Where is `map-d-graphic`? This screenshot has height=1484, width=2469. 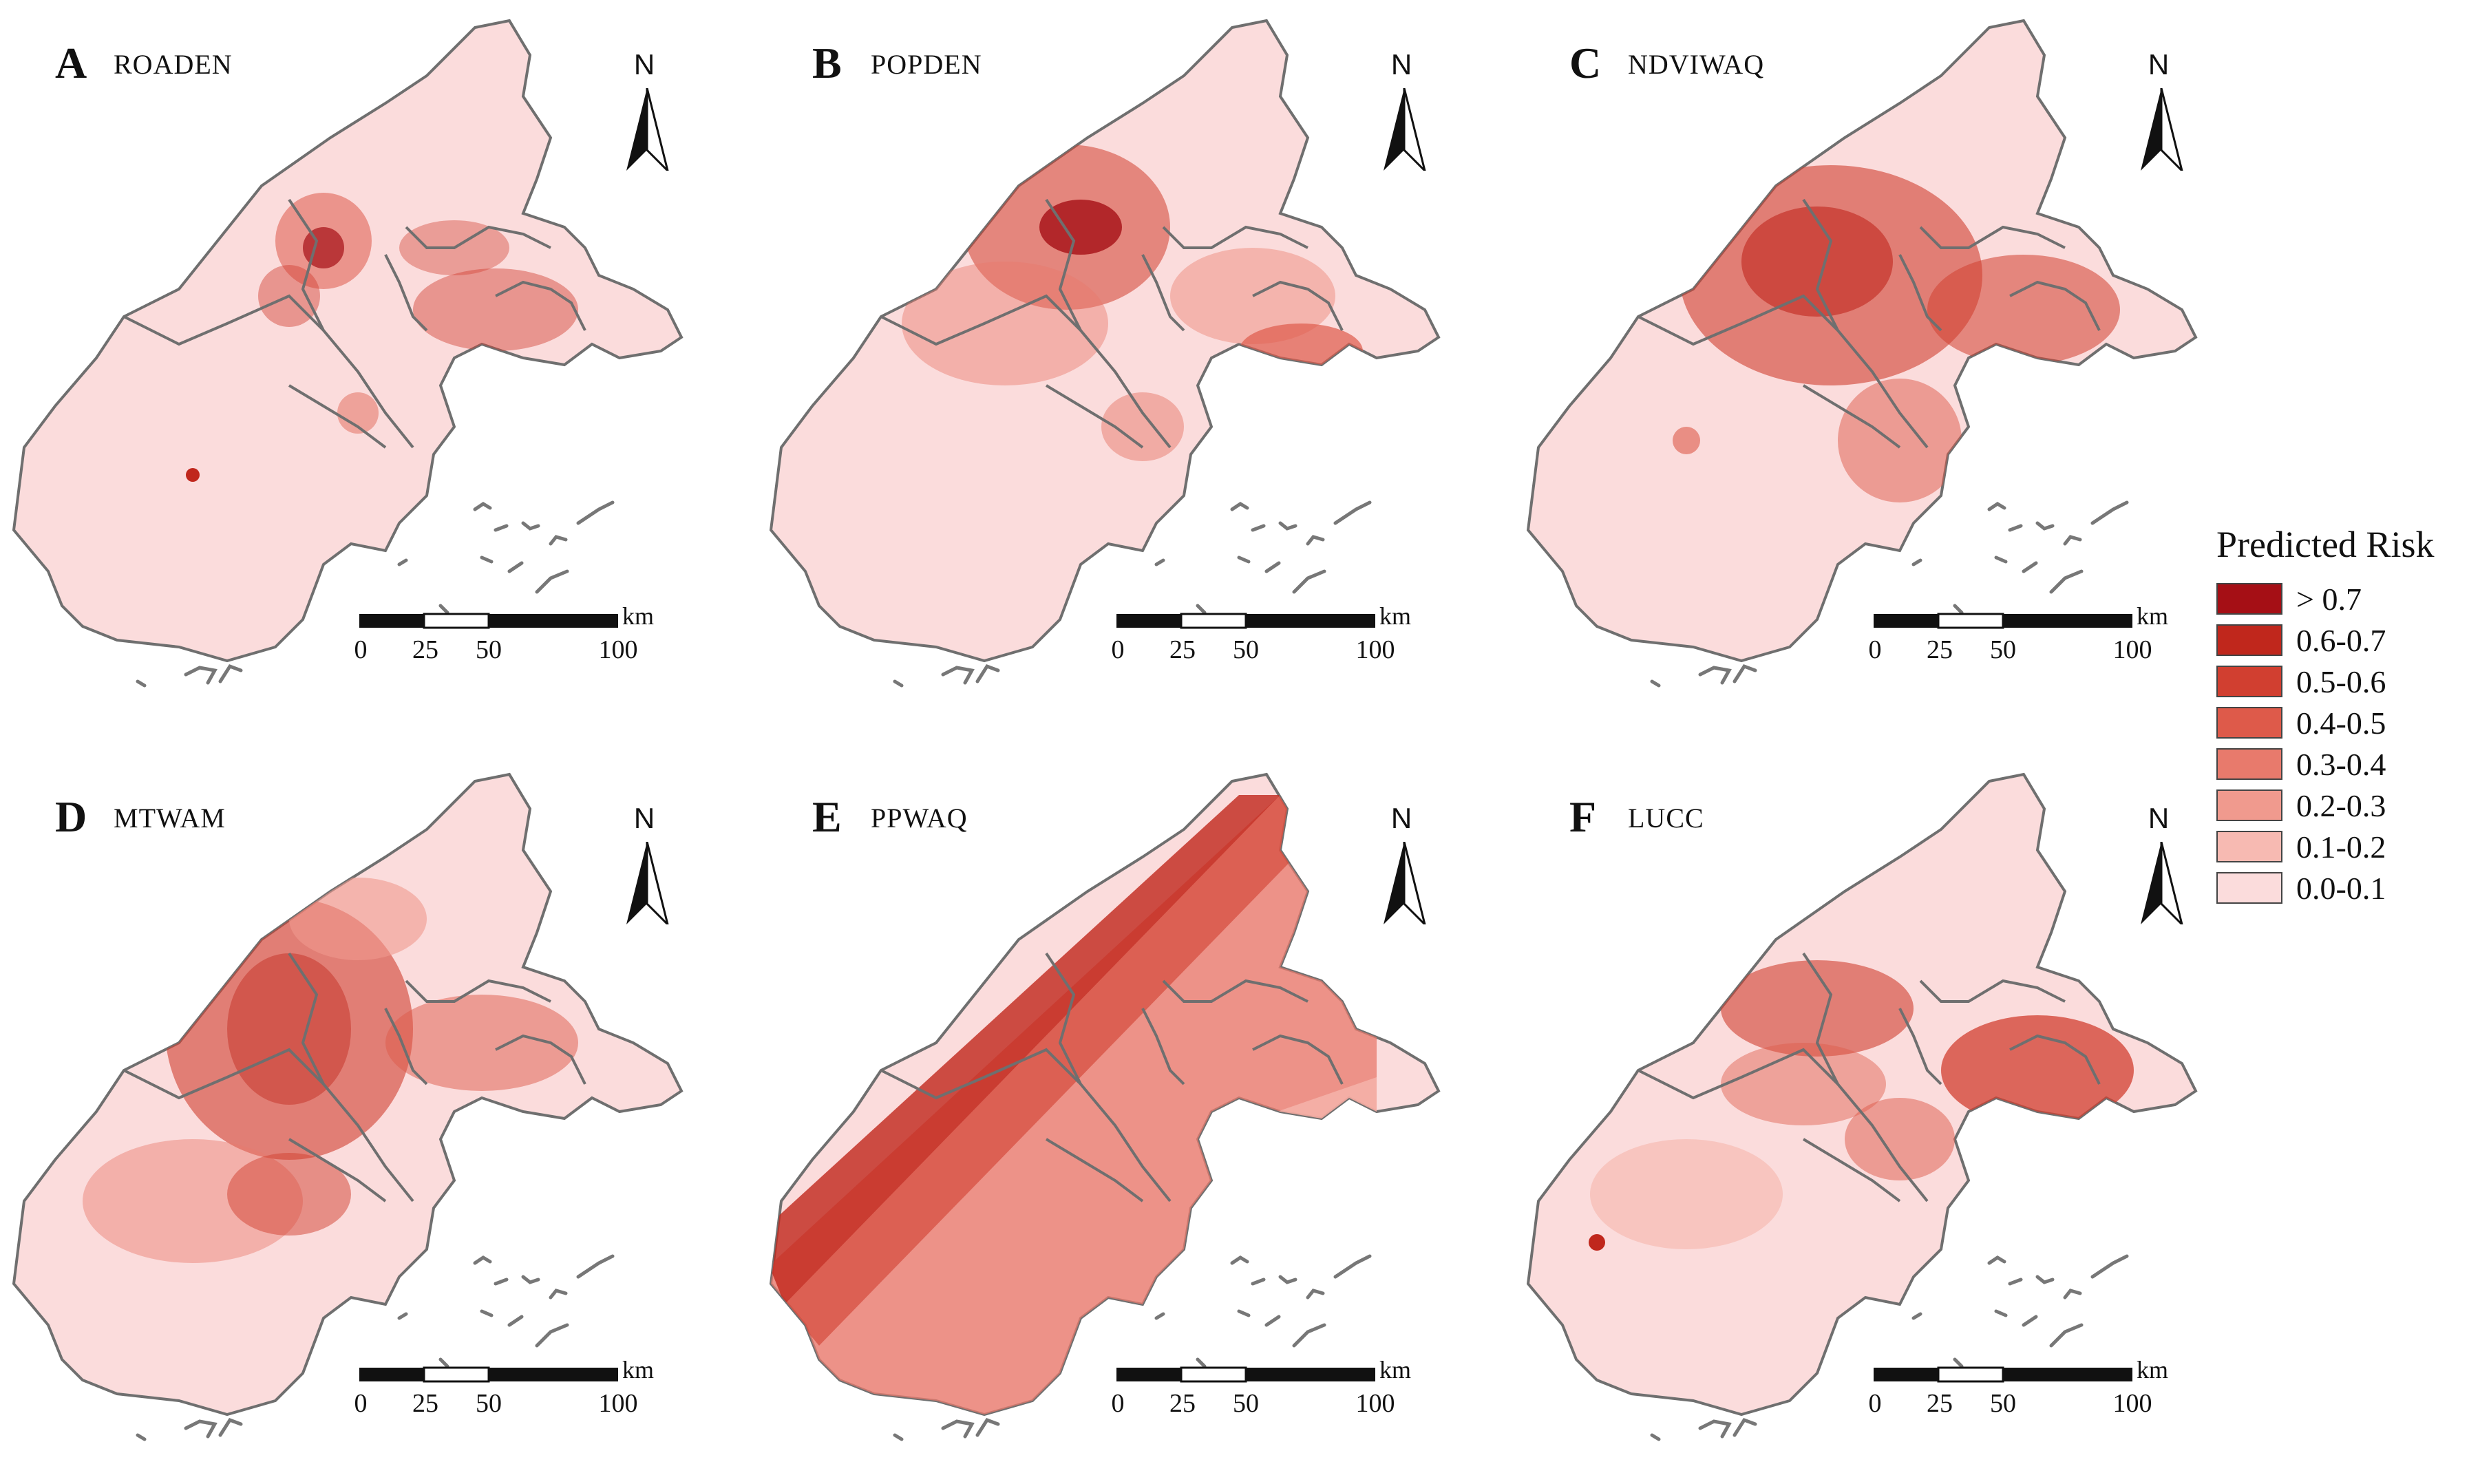 map-d-graphic is located at coordinates (348, 1128).